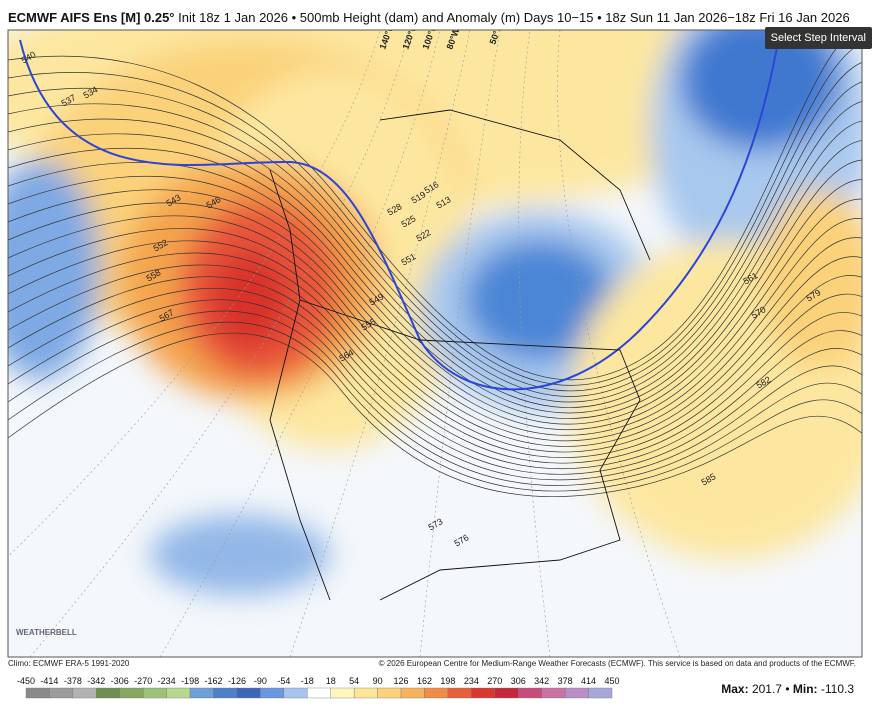  I want to click on colorbar-tick-label: -270, so click(143, 681).